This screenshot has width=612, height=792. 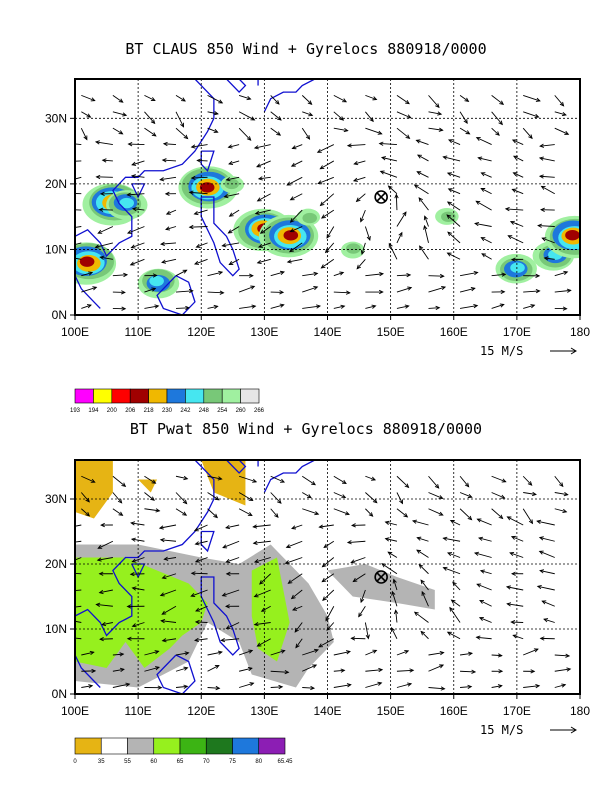 What do you see at coordinates (56, 249) in the screenshot?
I see `y-tick-label: 10N` at bounding box center [56, 249].